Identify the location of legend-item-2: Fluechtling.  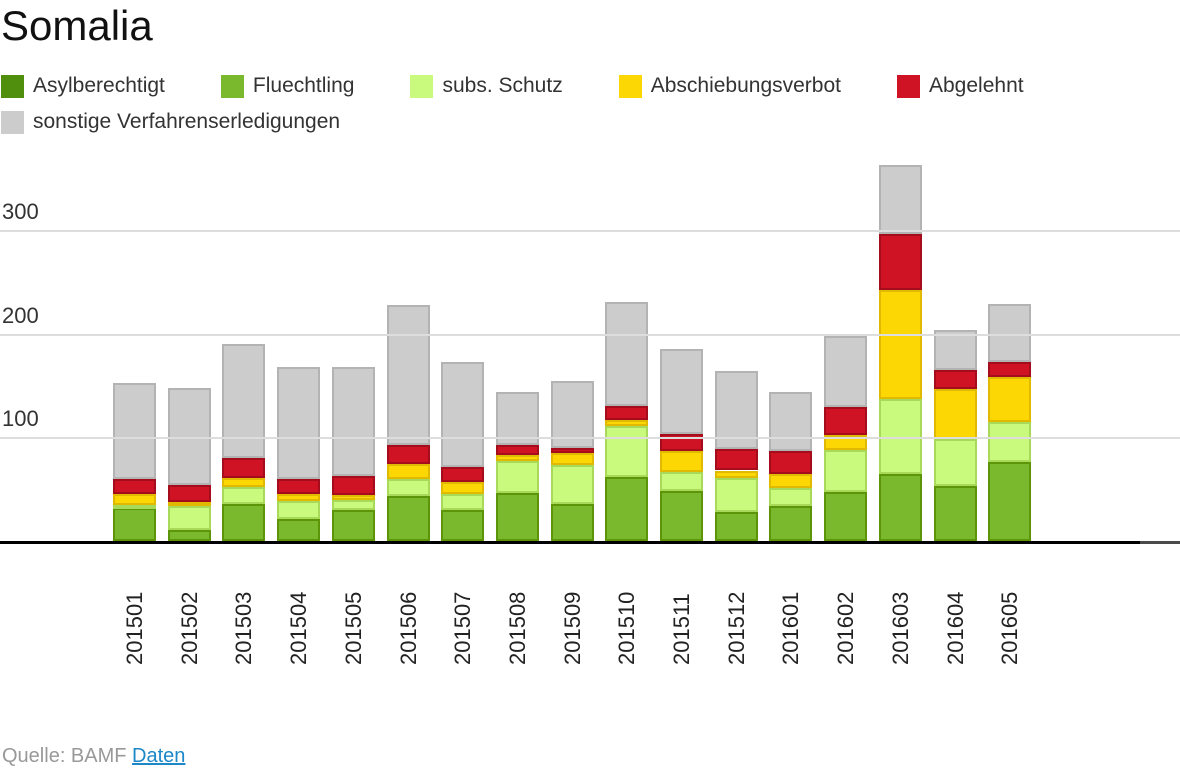
(287, 86).